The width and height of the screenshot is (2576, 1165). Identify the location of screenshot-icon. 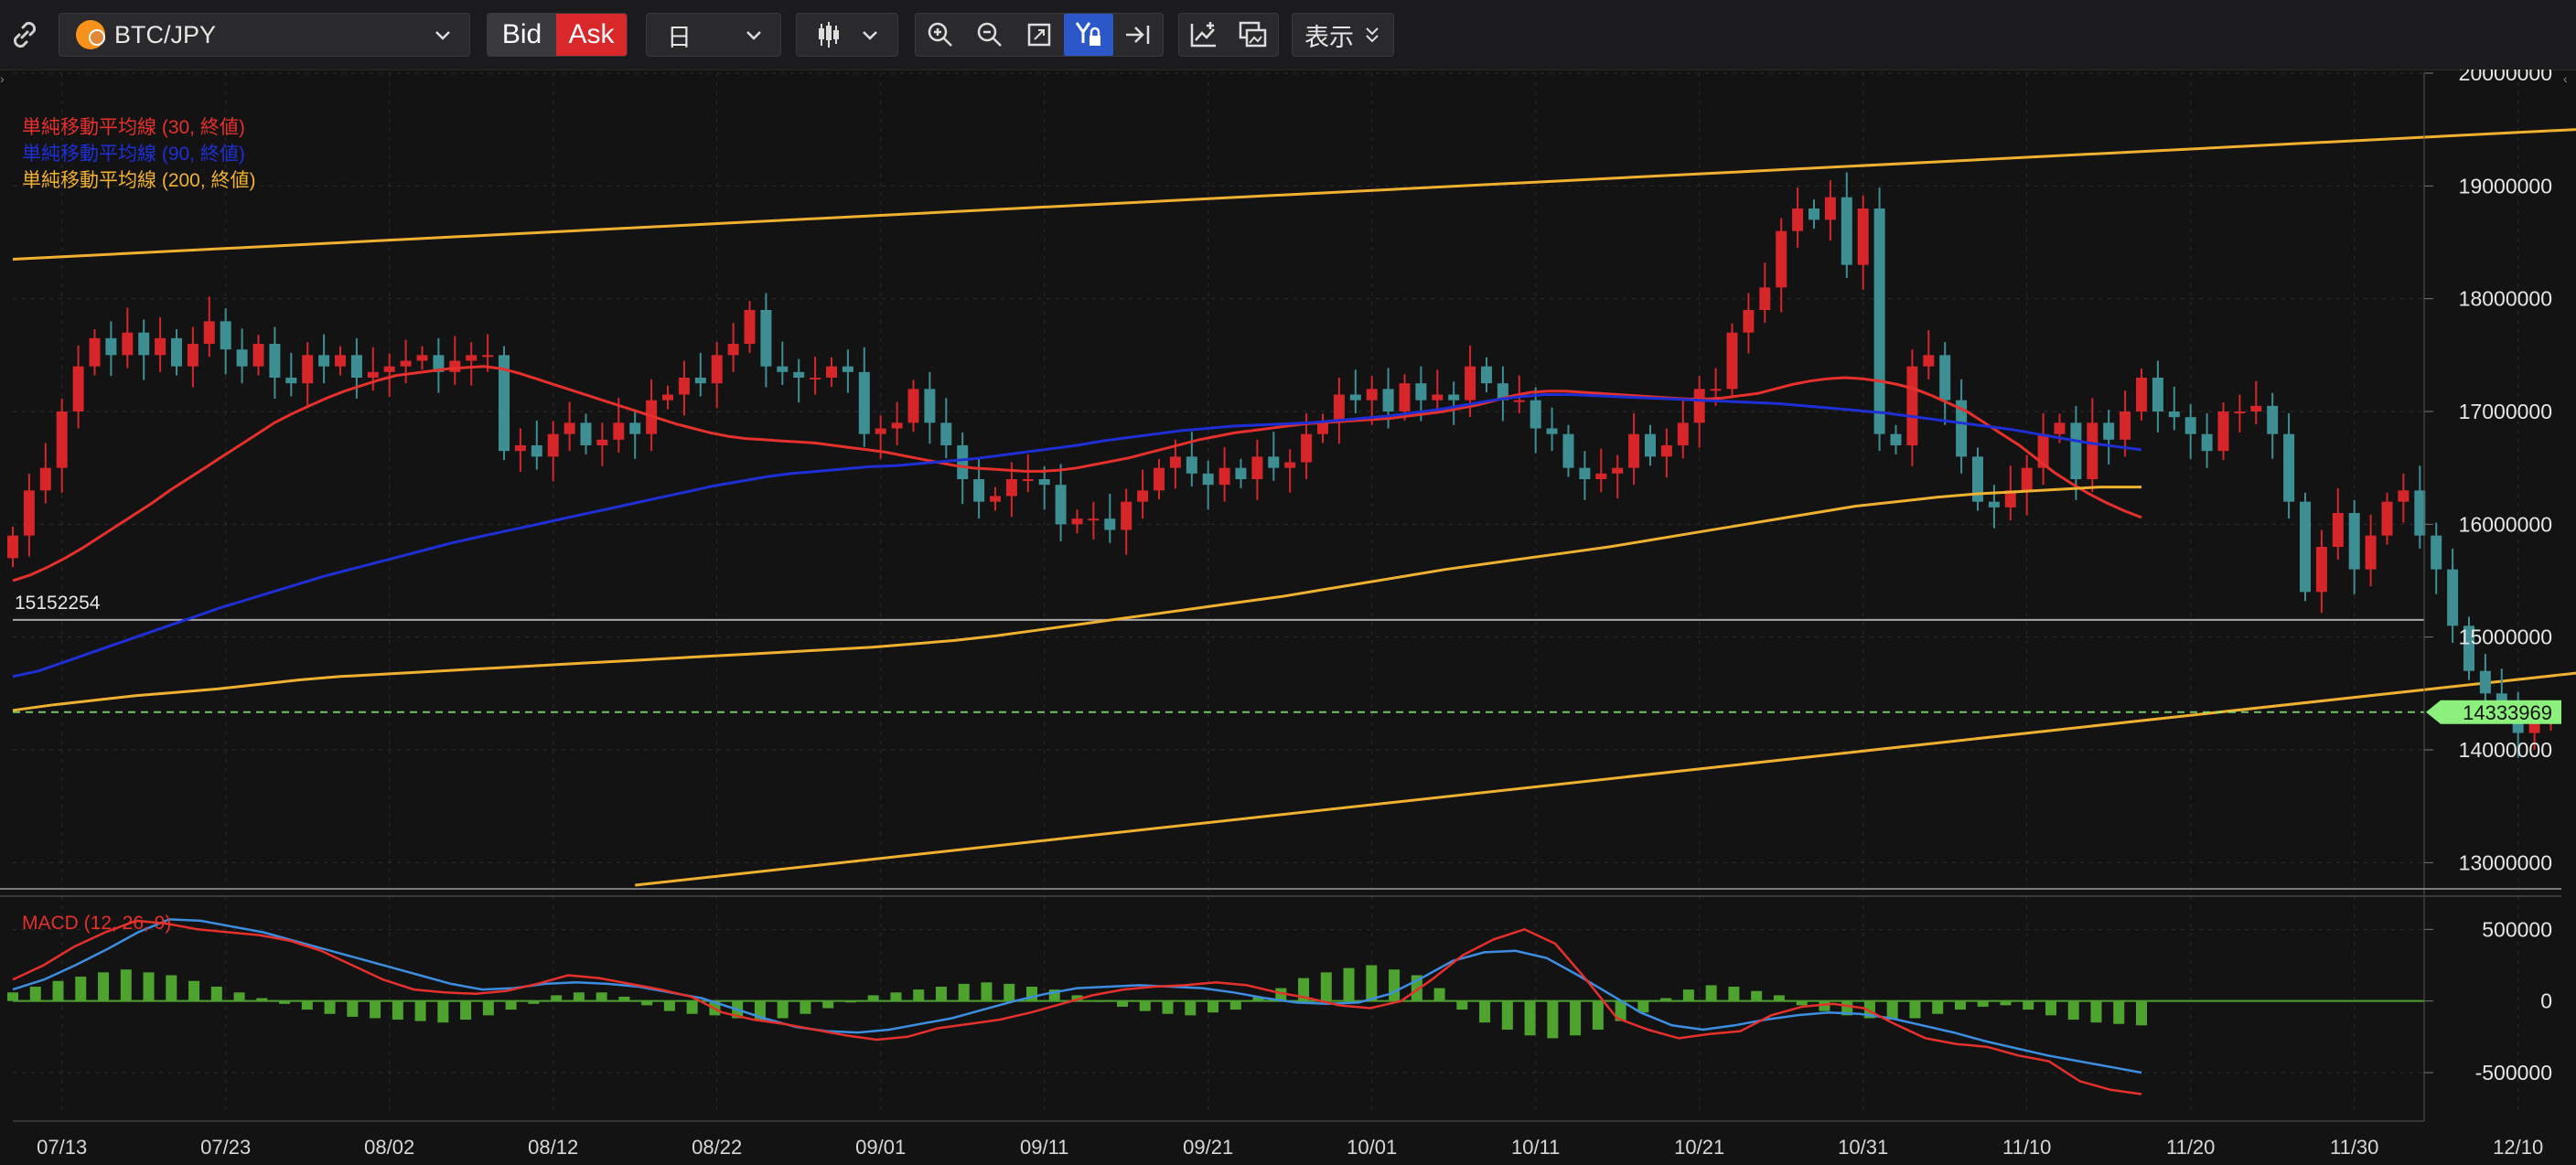
(1254, 35).